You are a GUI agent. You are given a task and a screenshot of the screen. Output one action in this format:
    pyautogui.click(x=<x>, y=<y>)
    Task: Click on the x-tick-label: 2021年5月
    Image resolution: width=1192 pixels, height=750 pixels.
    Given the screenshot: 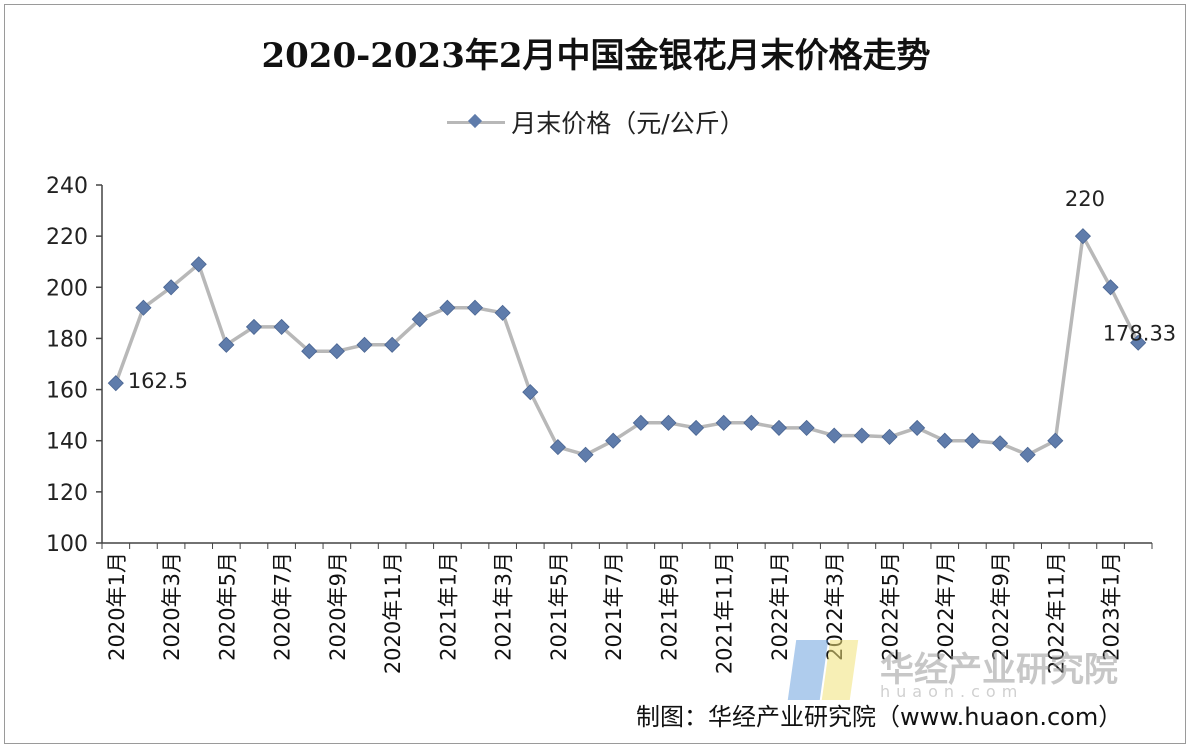 What is the action you would take?
    pyautogui.click(x=559, y=606)
    